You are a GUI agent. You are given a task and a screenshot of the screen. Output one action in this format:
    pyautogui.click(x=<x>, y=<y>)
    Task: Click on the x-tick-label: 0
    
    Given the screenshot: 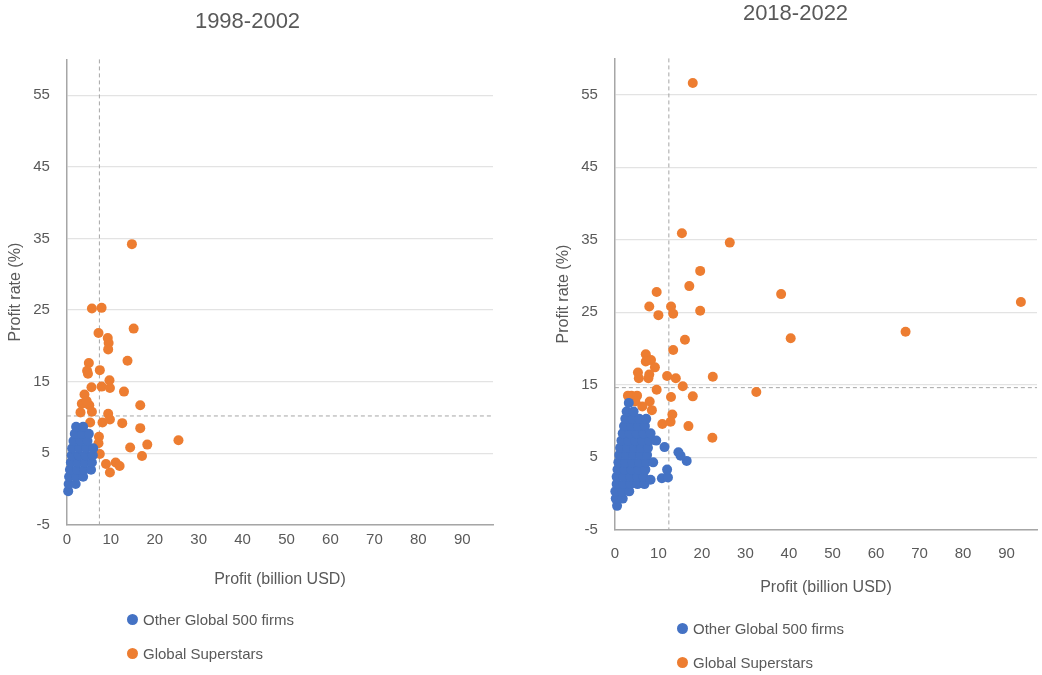 What is the action you would take?
    pyautogui.click(x=67, y=538)
    